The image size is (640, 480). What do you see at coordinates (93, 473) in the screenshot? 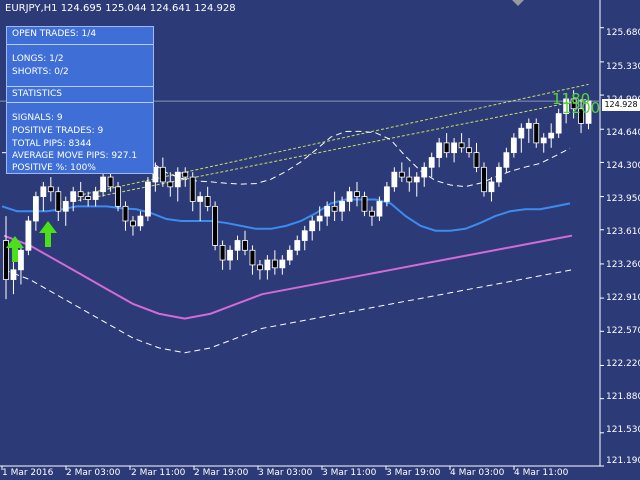
I see `x-tick-label: 2 Mar 03:00` at bounding box center [93, 473].